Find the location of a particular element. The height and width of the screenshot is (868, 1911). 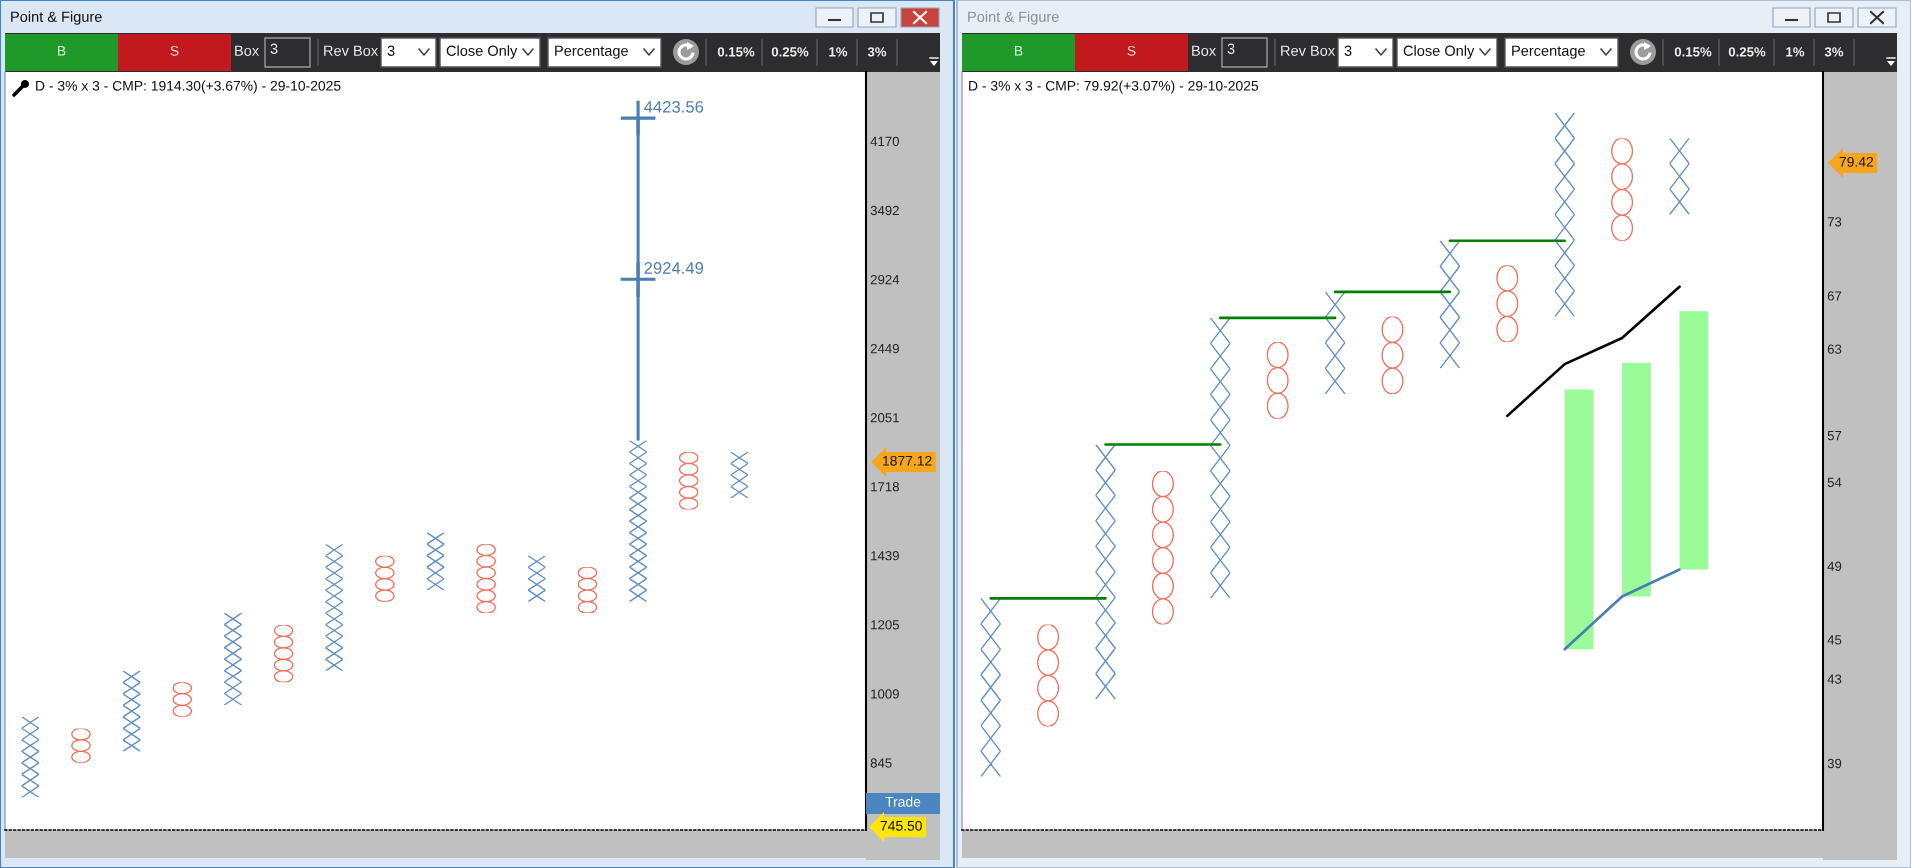

y-tick-label: 1009 is located at coordinates (885, 694).